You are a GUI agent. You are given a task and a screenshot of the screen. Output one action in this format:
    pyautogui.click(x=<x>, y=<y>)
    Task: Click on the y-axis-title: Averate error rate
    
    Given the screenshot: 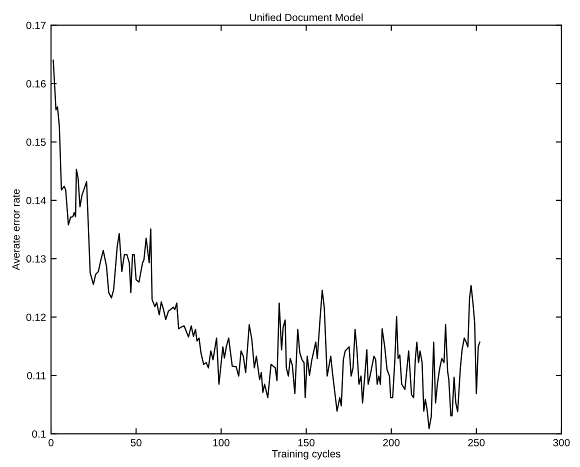 What is the action you would take?
    pyautogui.click(x=16, y=229)
    